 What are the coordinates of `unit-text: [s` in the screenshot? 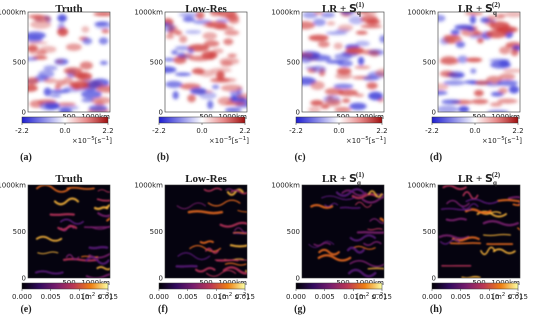 It's located at (98, 141).